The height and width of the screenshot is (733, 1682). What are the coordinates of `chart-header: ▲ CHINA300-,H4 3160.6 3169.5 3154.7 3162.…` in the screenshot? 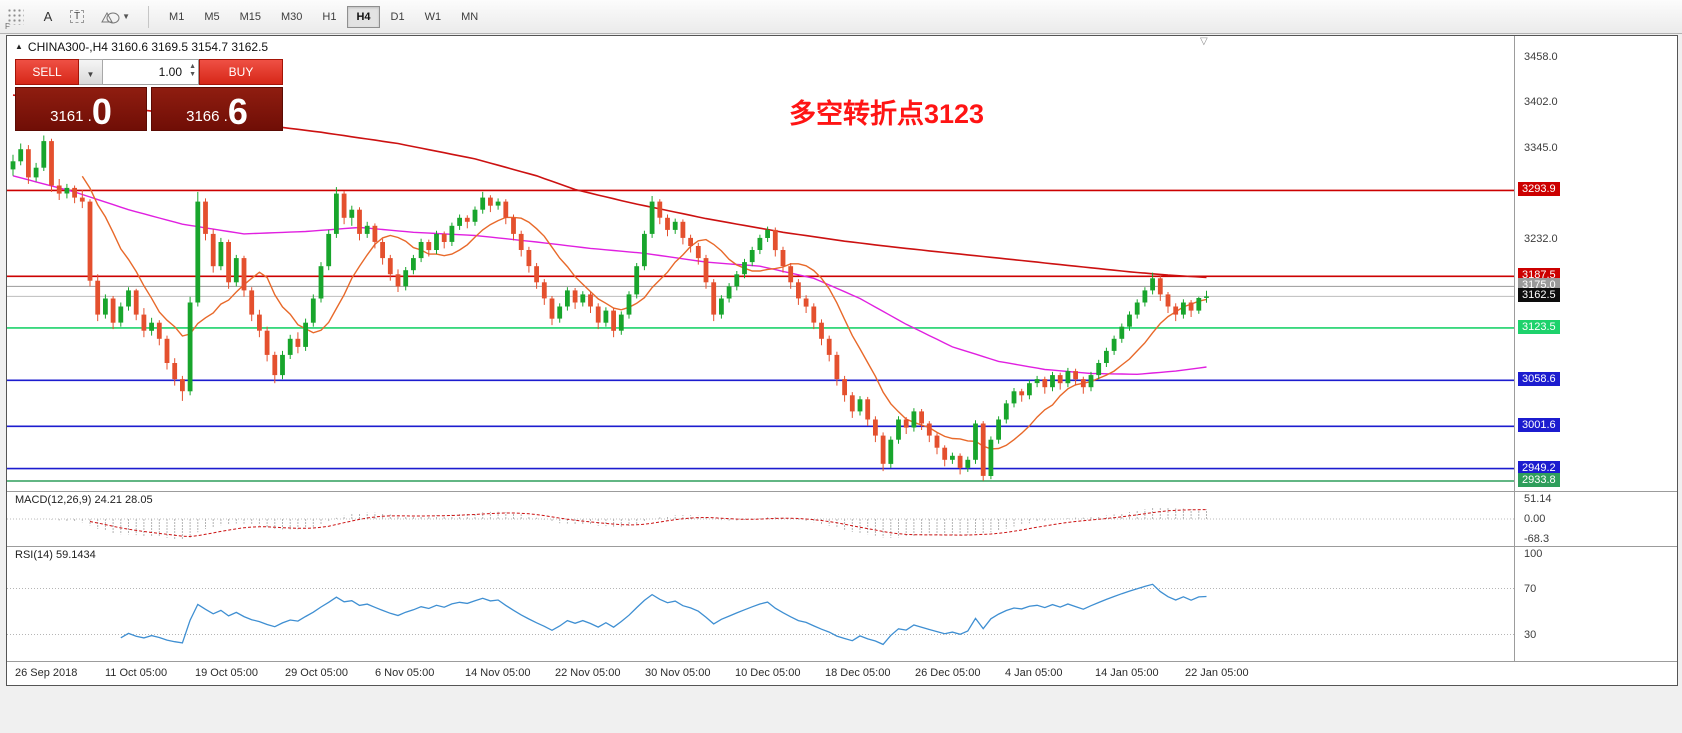 It's located at (141, 47).